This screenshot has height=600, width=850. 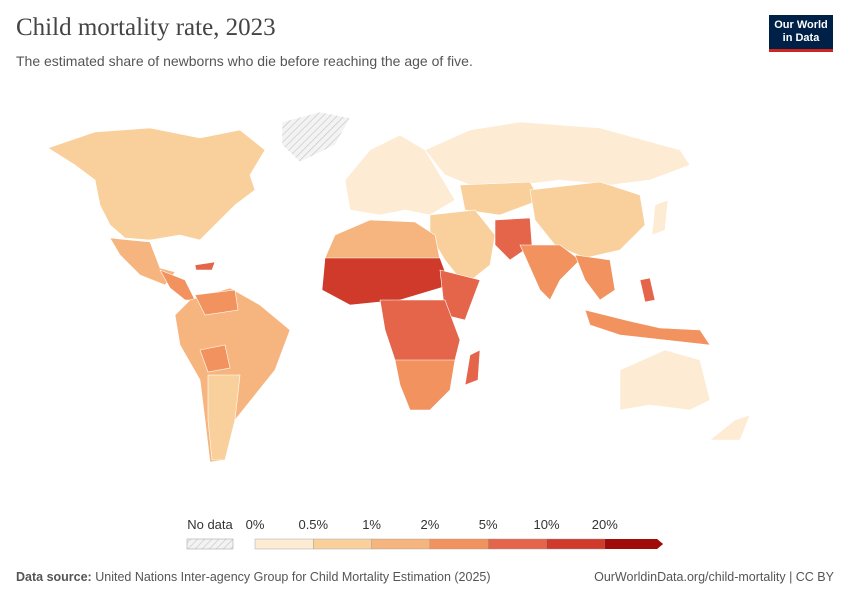 I want to click on source-label: Data source:, so click(x=54, y=577).